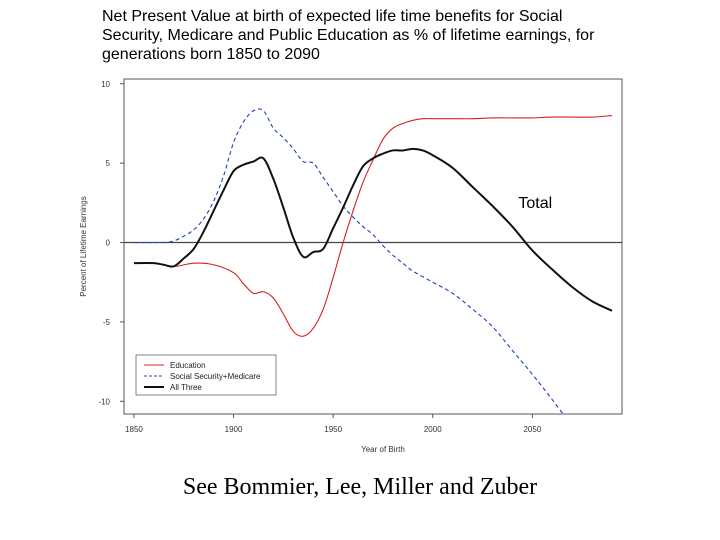  What do you see at coordinates (188, 365) in the screenshot?
I see `legend-label: Education` at bounding box center [188, 365].